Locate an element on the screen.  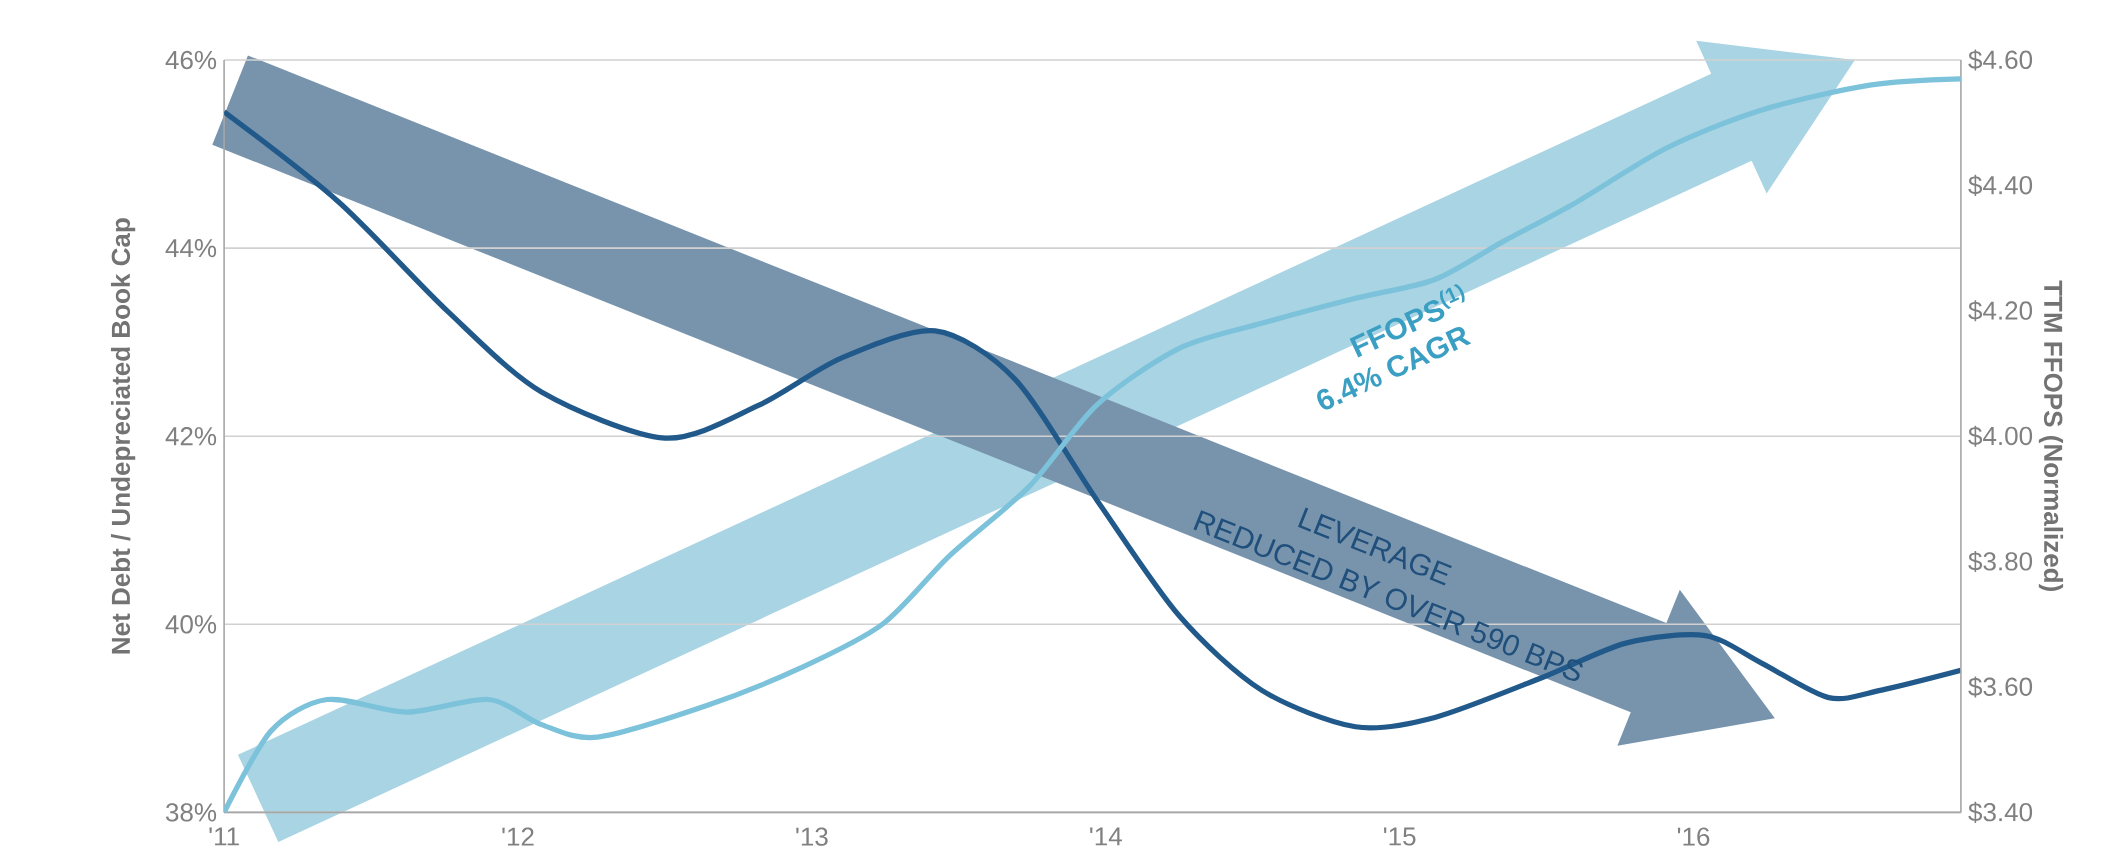
y2-tick-label: $3.40 is located at coordinates (2000, 812).